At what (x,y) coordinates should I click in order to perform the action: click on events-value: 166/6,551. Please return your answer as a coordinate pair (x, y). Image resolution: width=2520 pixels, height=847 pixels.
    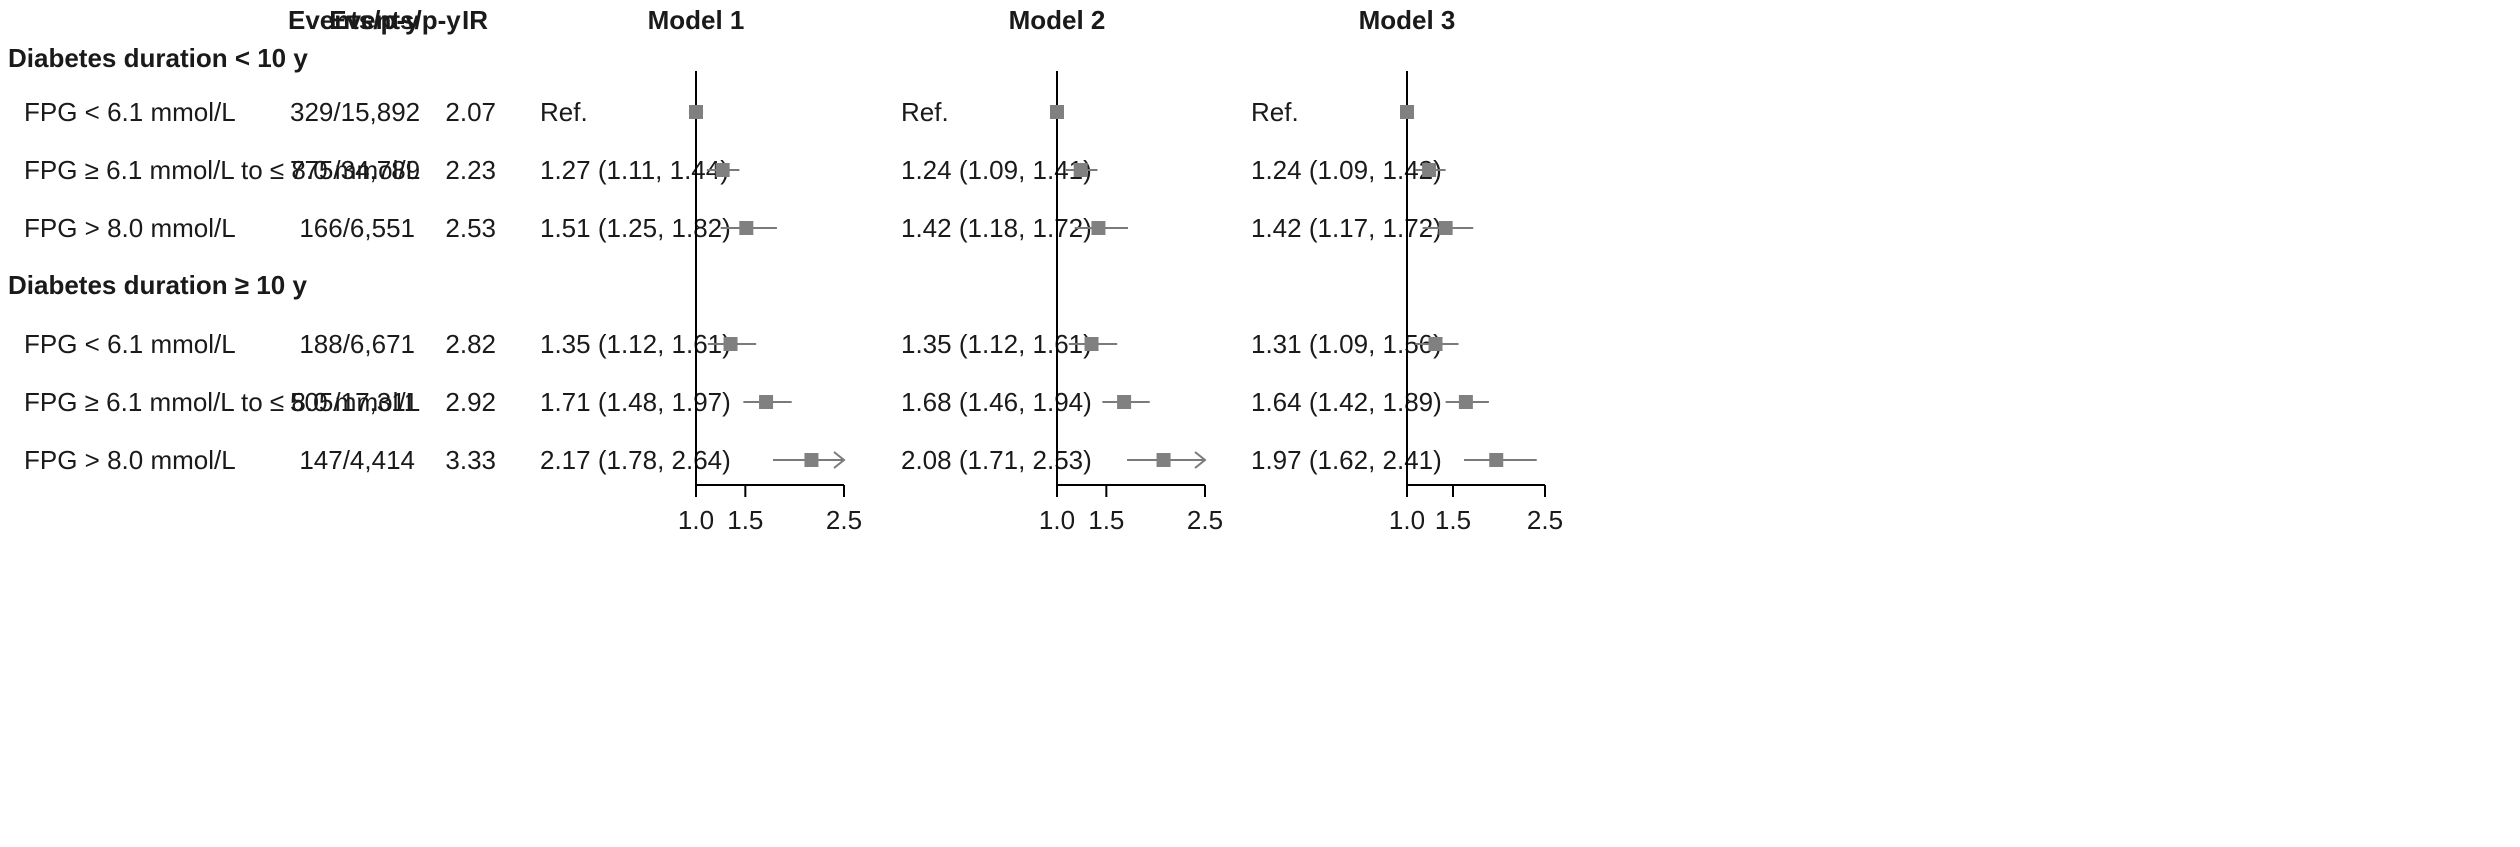
    Looking at the image, I should click on (357, 228).